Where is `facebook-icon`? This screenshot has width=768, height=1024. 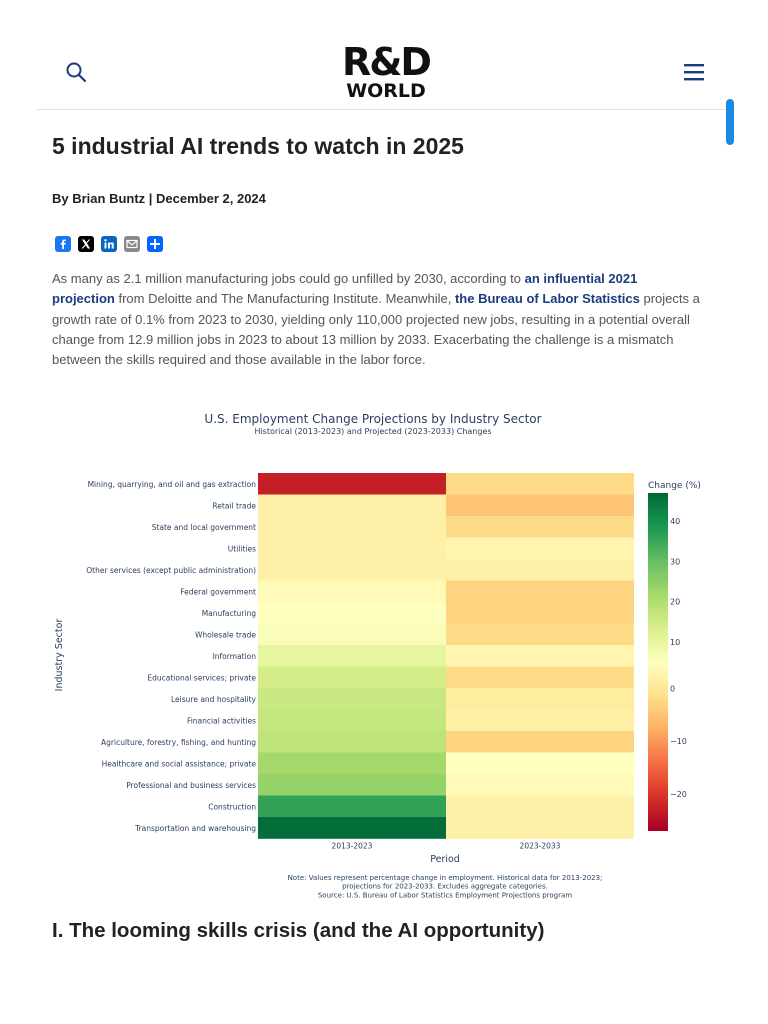
facebook-icon is located at coordinates (63, 244).